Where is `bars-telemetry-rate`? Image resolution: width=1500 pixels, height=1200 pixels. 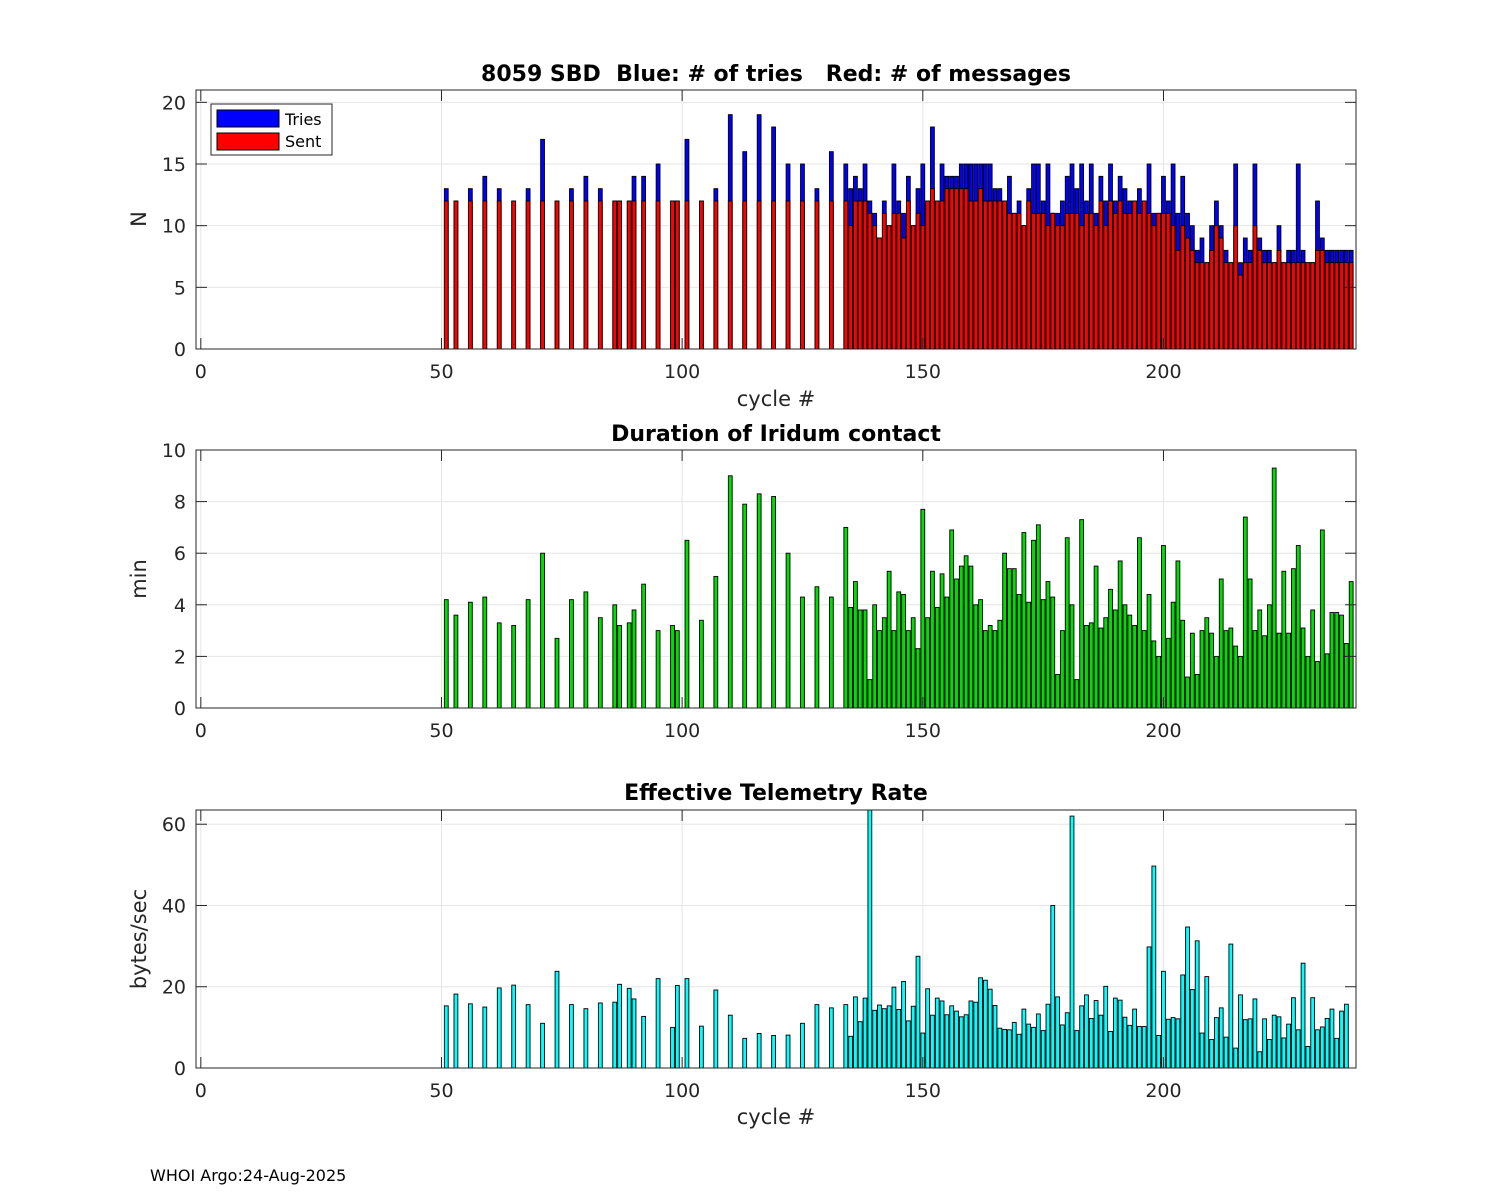 bars-telemetry-rate is located at coordinates (896, 939).